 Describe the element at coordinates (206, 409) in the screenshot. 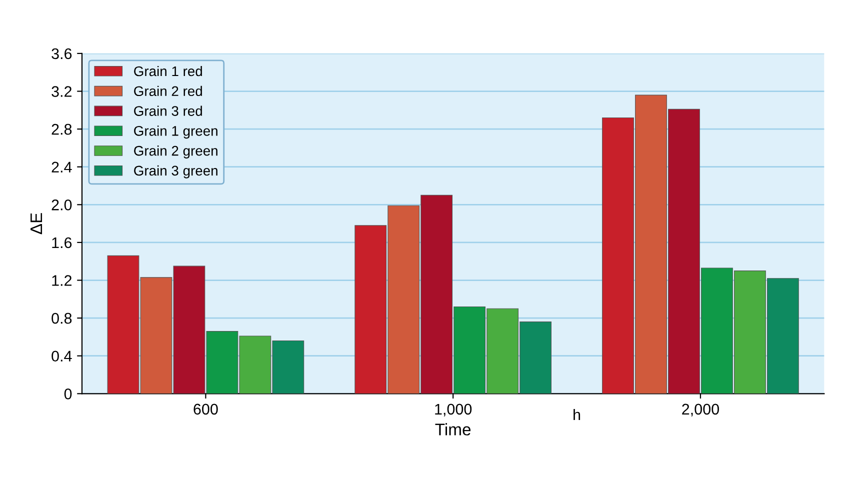

I see `x-tick-label: 600` at that location.